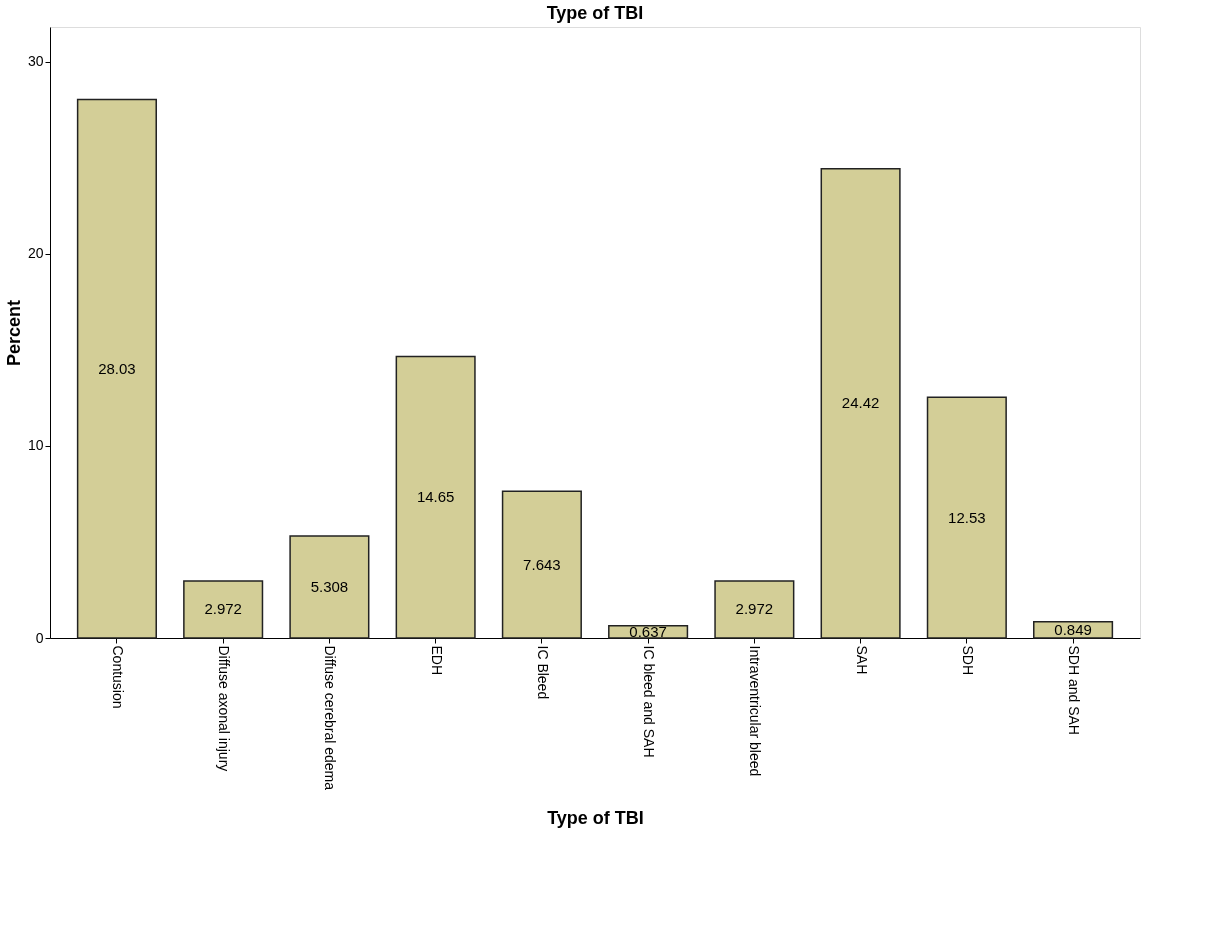 This screenshot has height=952, width=1205. Describe the element at coordinates (13, 333) in the screenshot. I see `y-axis-title: Percent` at that location.